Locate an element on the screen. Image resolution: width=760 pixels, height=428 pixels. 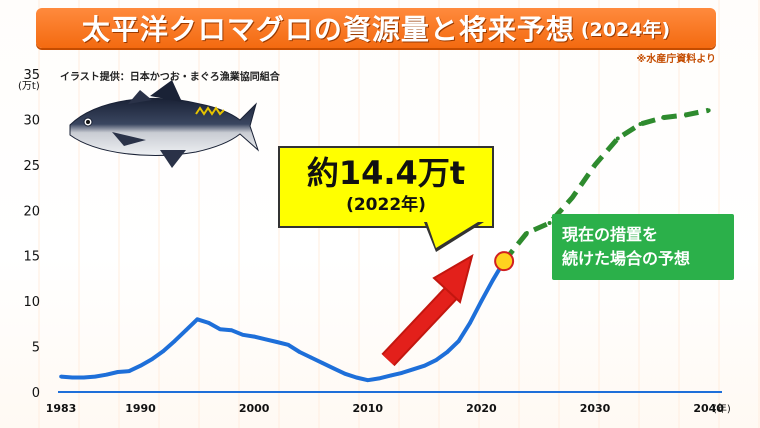
x-tick-label: 2010 is located at coordinates (367, 408).